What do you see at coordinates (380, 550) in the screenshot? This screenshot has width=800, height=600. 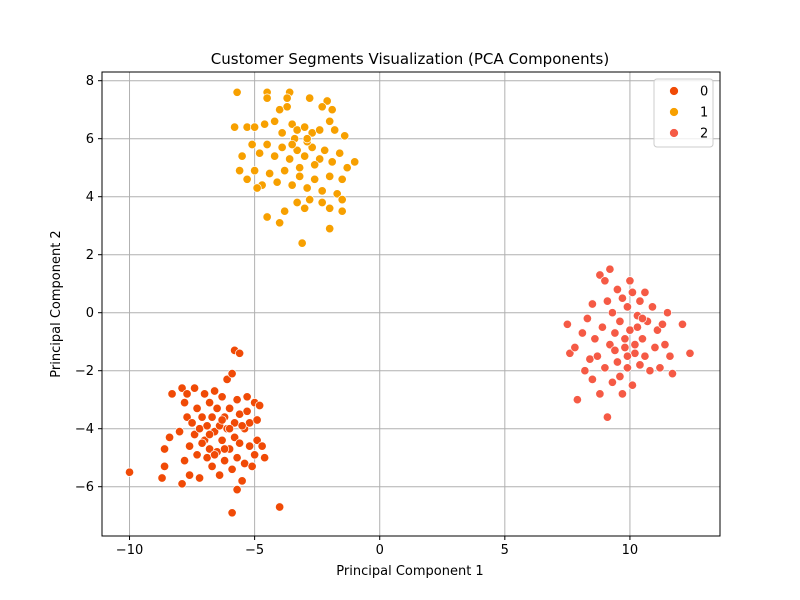 I see `x-tick-label: 0` at bounding box center [380, 550].